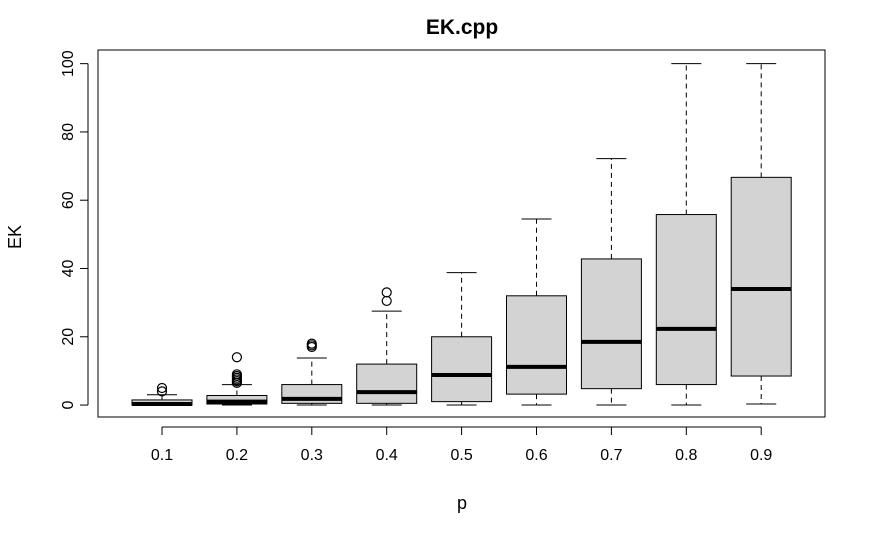  What do you see at coordinates (15, 237) in the screenshot?
I see `y-axis-label: EK` at bounding box center [15, 237].